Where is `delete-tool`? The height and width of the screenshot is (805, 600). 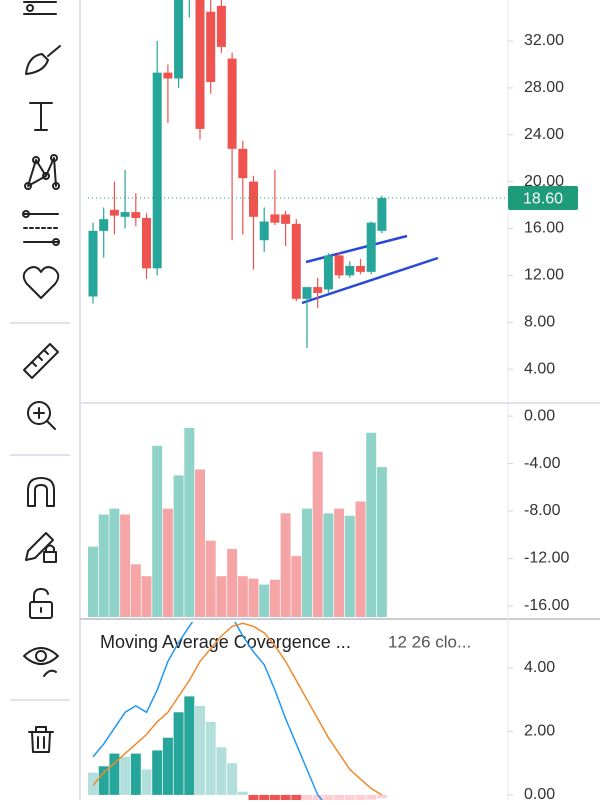 delete-tool is located at coordinates (41, 739).